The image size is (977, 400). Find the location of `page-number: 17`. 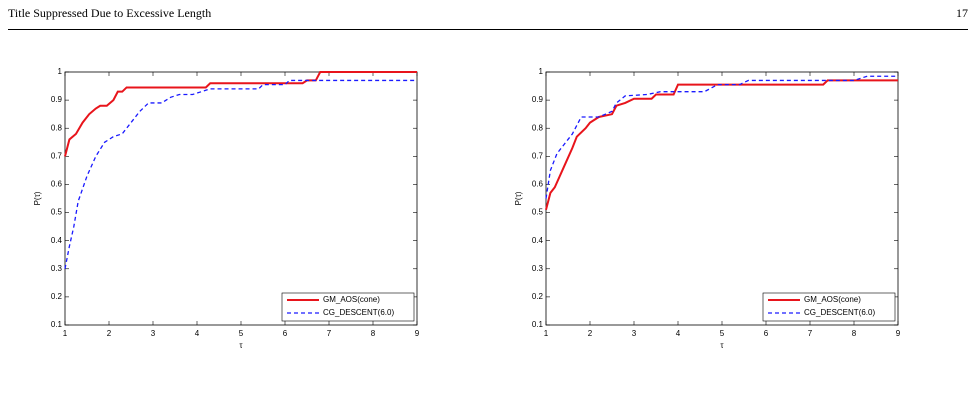

page-number: 17 is located at coordinates (962, 13).